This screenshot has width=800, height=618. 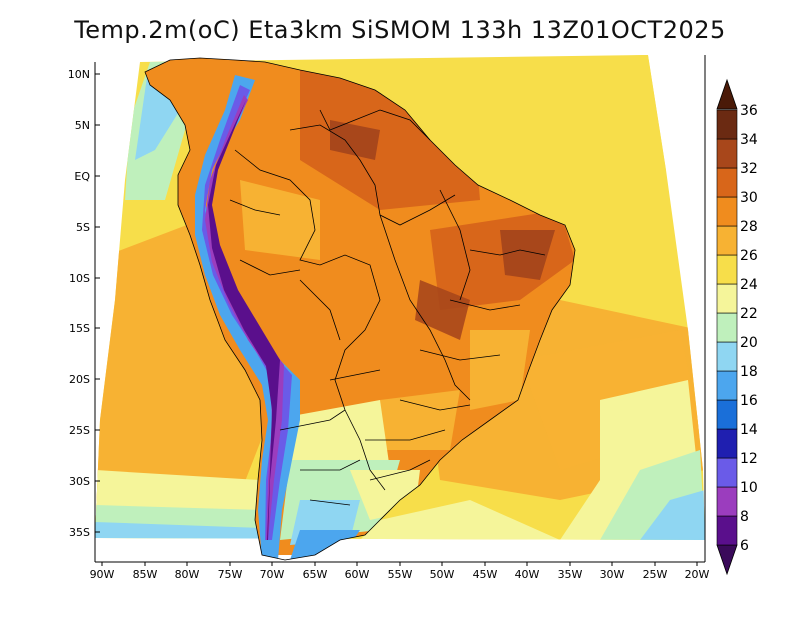 What do you see at coordinates (749, 169) in the screenshot?
I see `colorbar-label: 32` at bounding box center [749, 169].